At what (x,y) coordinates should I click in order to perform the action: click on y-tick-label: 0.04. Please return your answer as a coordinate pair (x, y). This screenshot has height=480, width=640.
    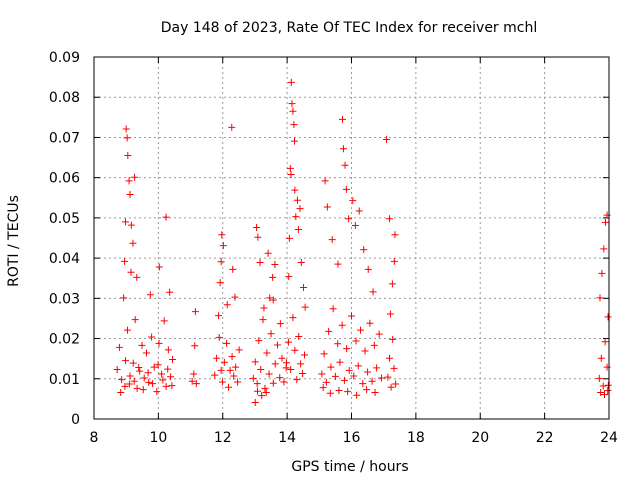
    Looking at the image, I should click on (64, 259).